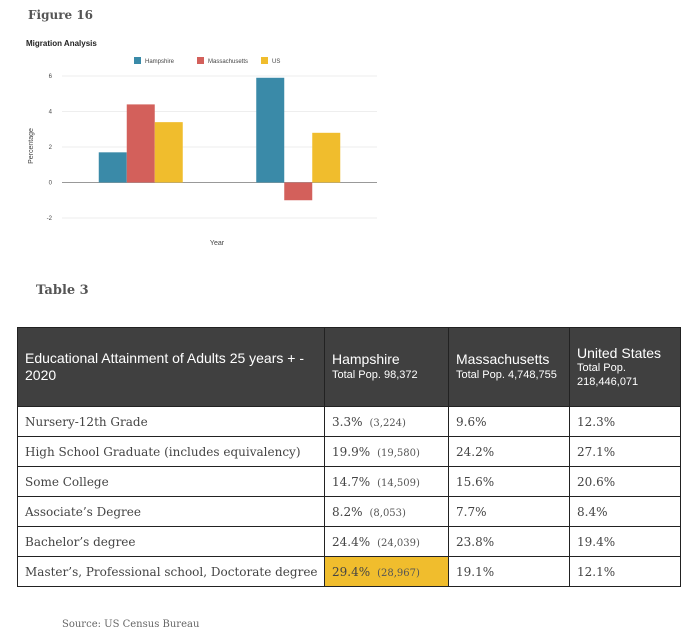 This screenshot has height=636, width=690. Describe the element at coordinates (509, 481) in the screenshot. I see `massachusetts-cell: 15.6%` at that location.